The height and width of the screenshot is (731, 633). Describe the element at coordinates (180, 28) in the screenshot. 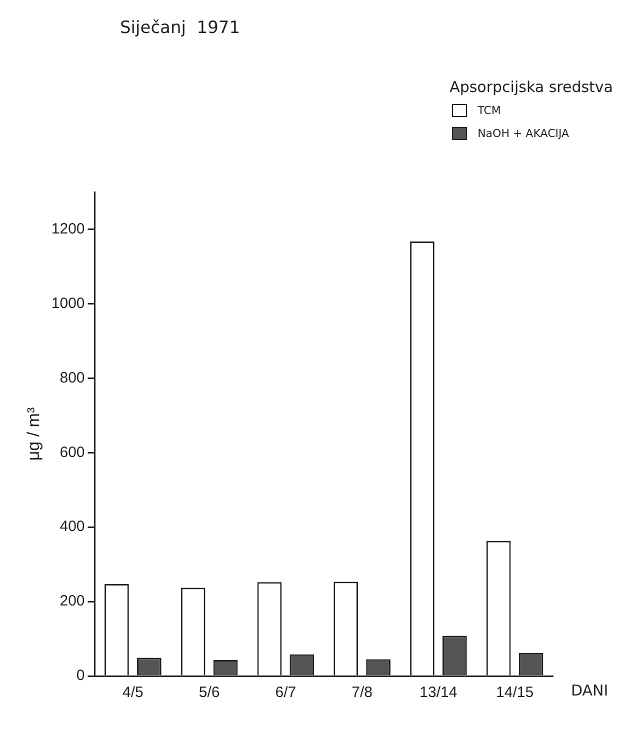

I see `chart-title: Siječanj 1971` at that location.